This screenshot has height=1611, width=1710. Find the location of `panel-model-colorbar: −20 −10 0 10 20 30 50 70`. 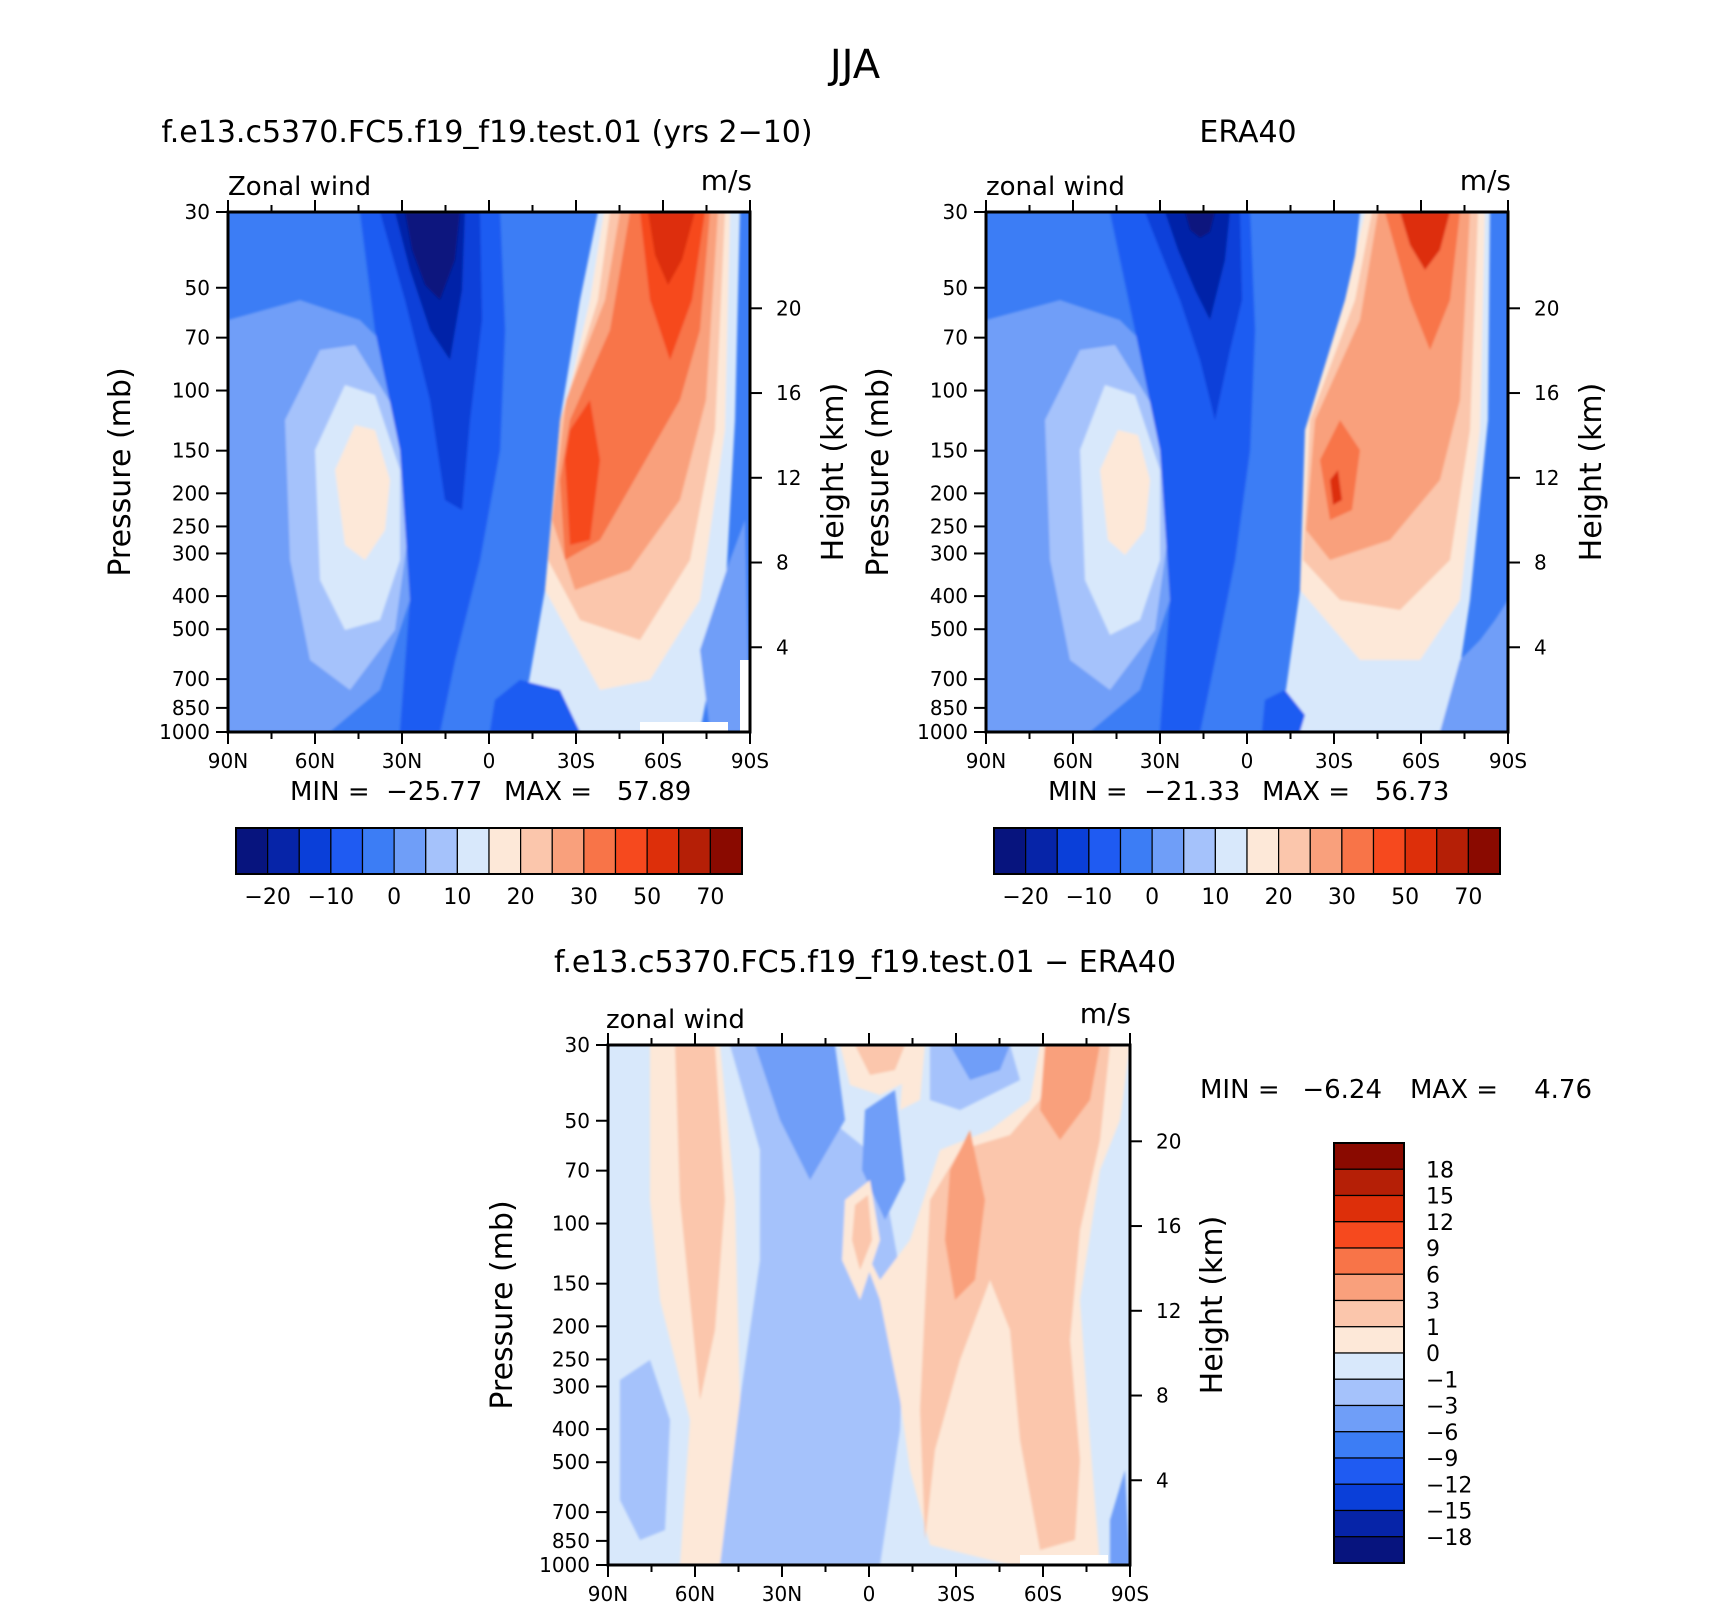

panel-model-colorbar: −20 −10 0 10 20 30 50 70 is located at coordinates (489, 868).